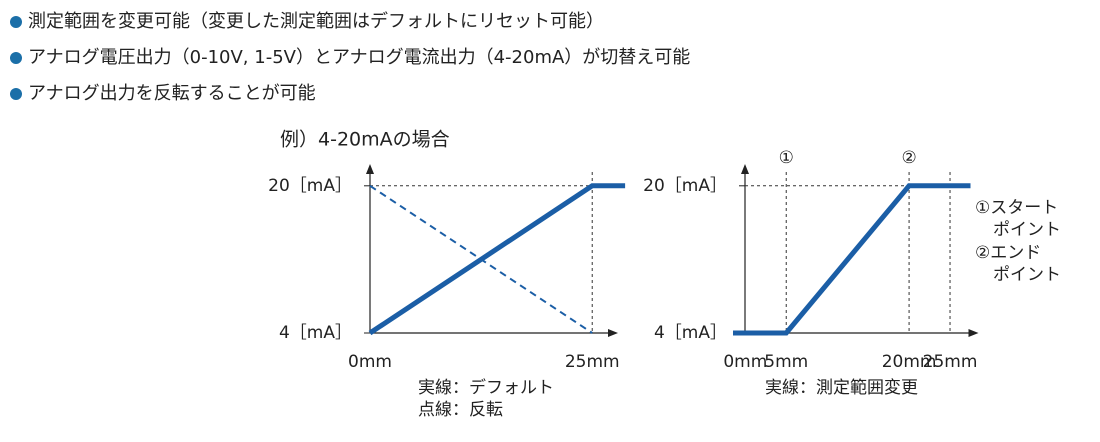 The width and height of the screenshot is (1100, 442). What do you see at coordinates (841, 388) in the screenshot?
I see `legend-caption: 実線：測定範囲変更` at bounding box center [841, 388].